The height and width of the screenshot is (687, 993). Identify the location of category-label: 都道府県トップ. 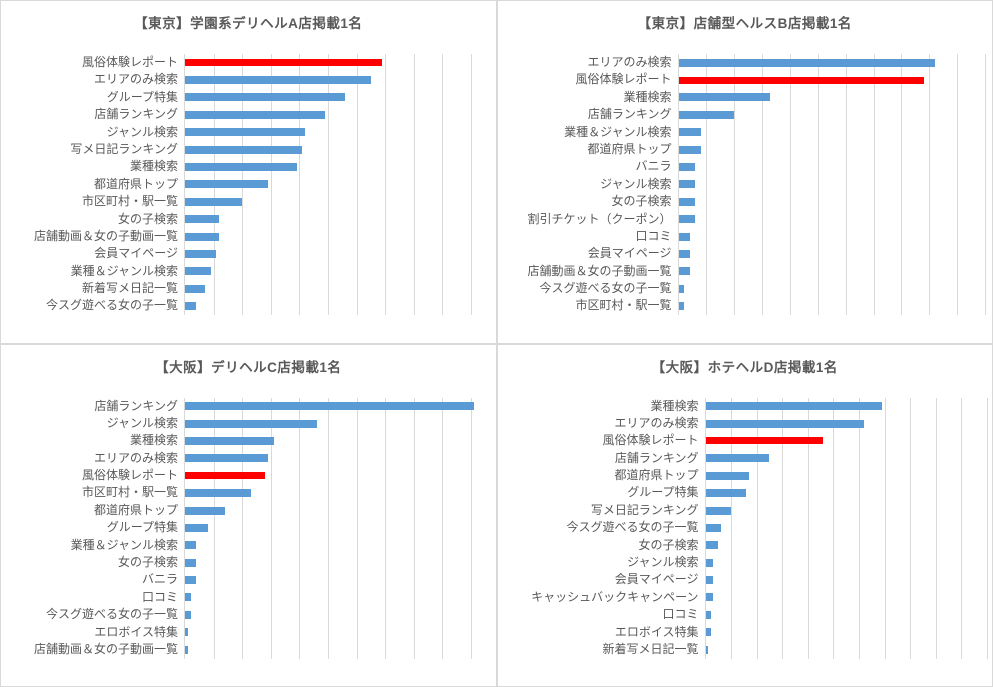
(656, 475).